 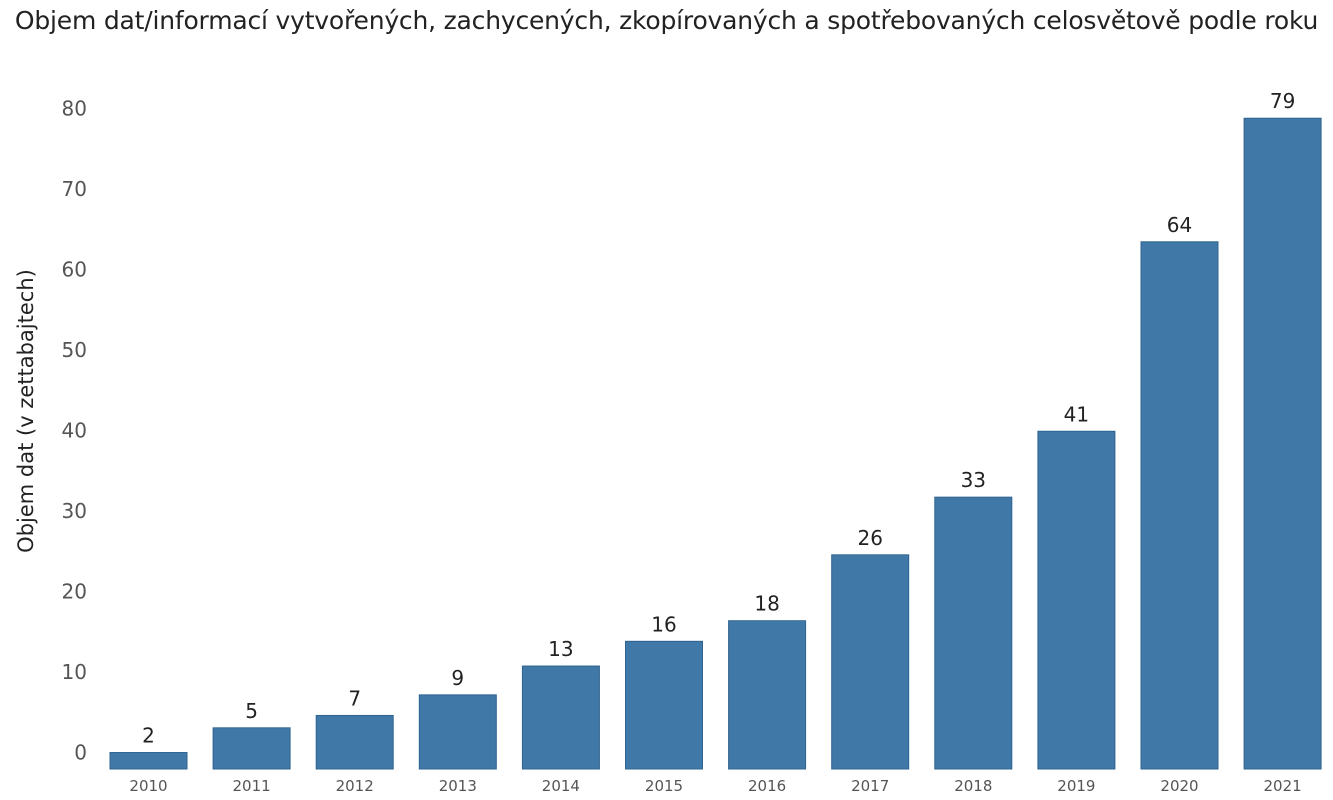 I want to click on x-tick-label: 2013, so click(x=458, y=786).